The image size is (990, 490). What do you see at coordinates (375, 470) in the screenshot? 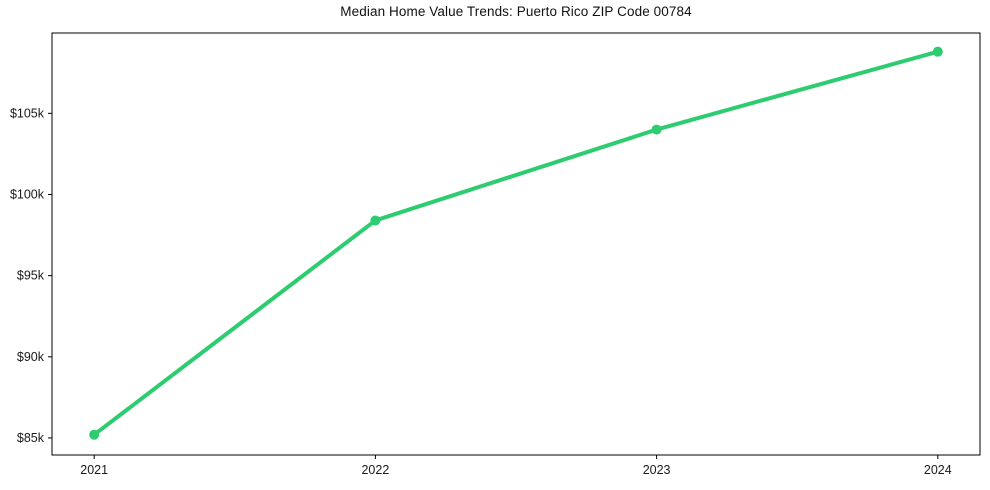
I see `x-tick-label: 2022` at bounding box center [375, 470].